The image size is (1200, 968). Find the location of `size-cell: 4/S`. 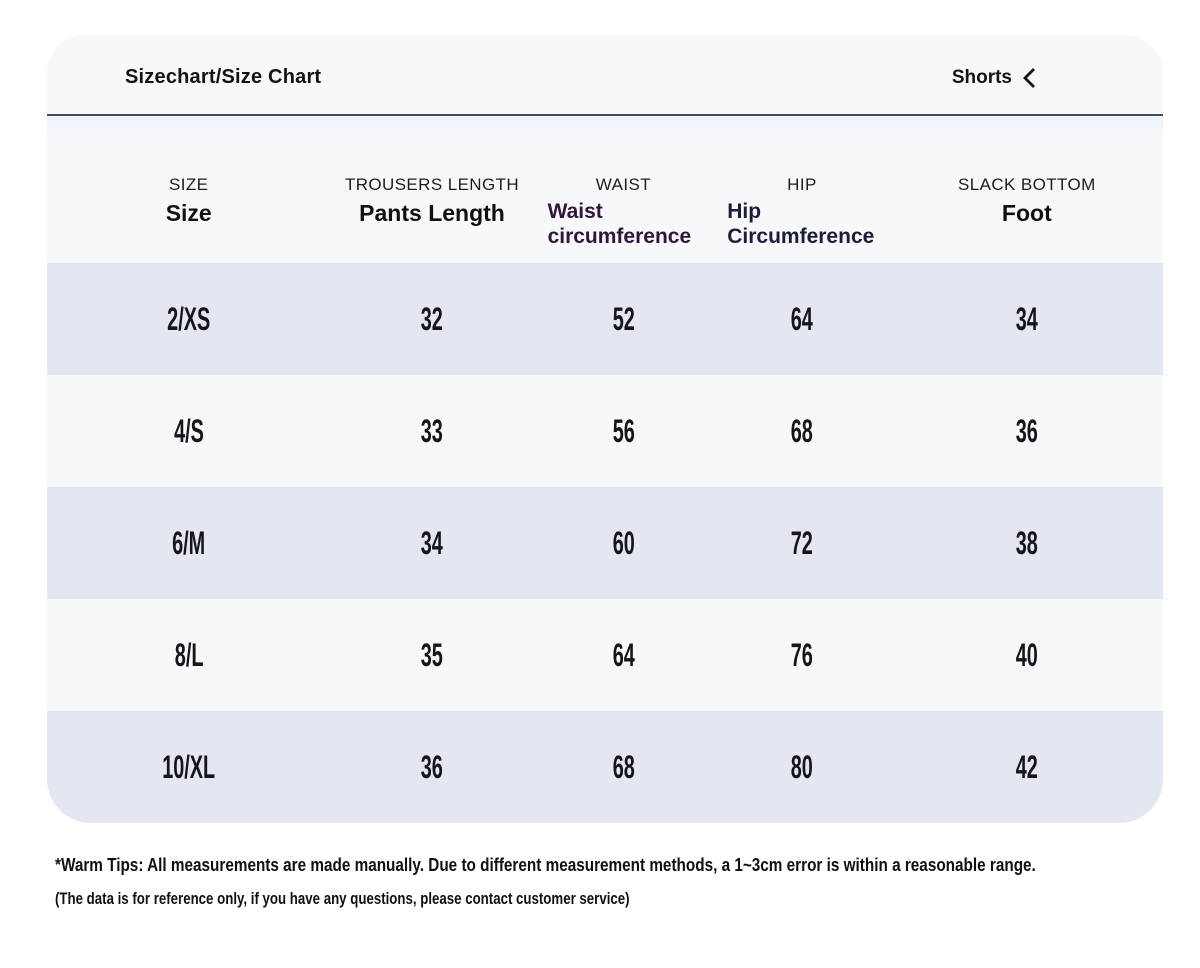

size-cell: 4/S is located at coordinates (188, 431).